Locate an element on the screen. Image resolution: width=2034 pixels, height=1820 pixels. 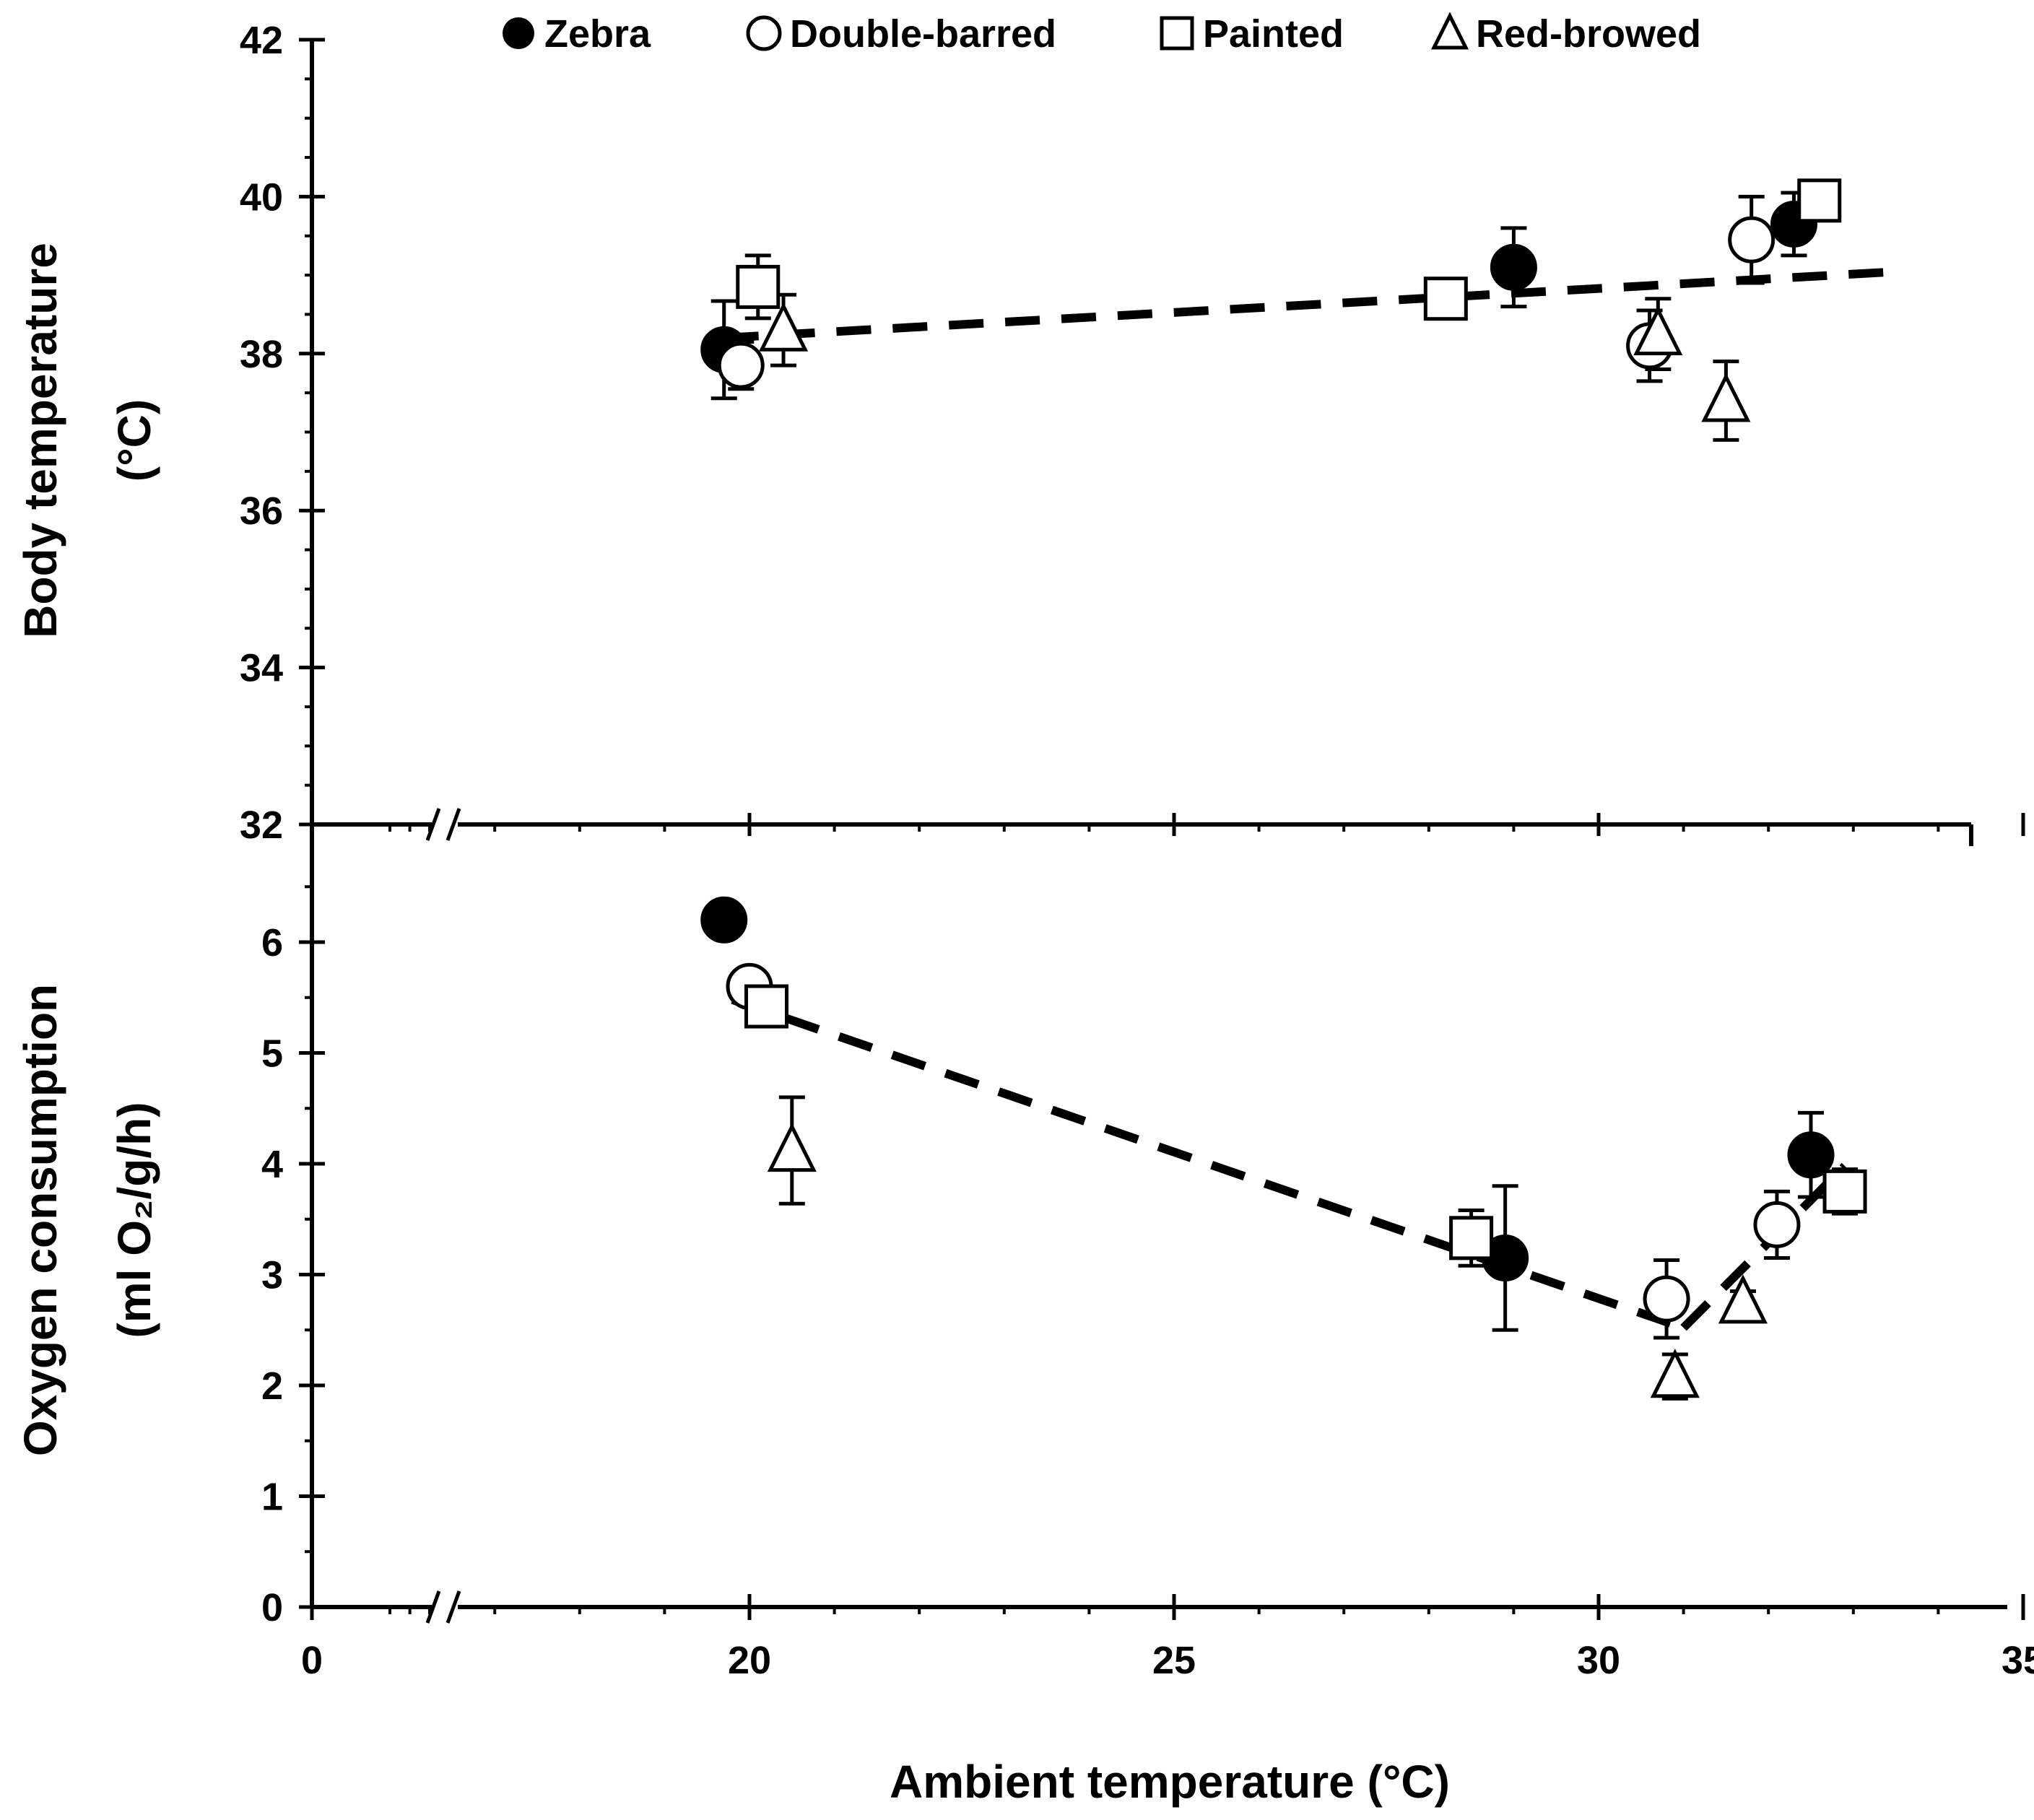
top-y-tick-label-40: 40 is located at coordinates (262, 197).